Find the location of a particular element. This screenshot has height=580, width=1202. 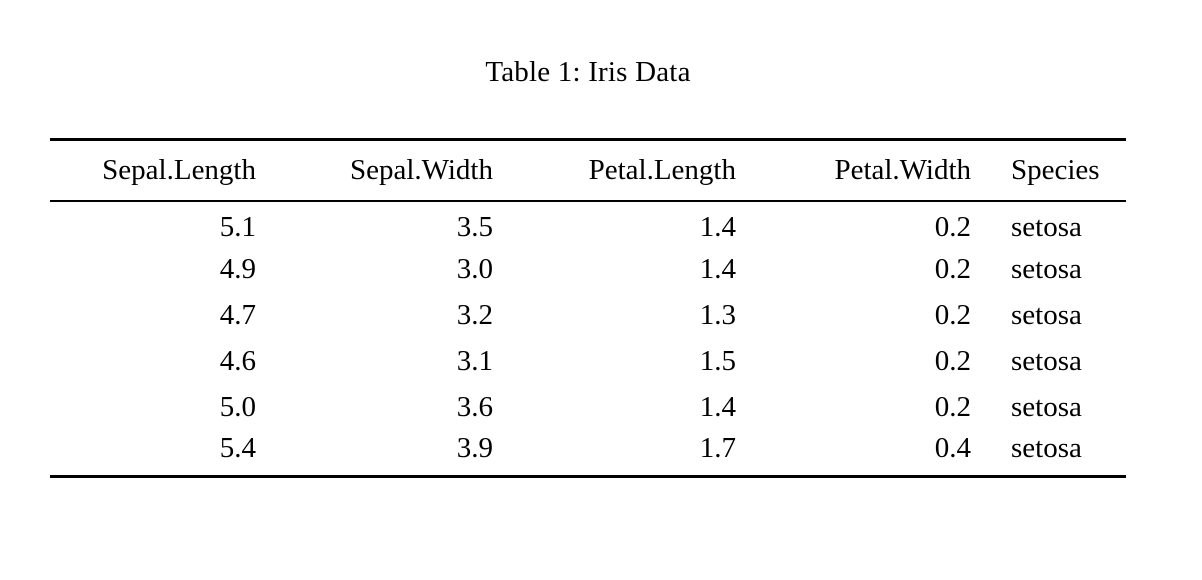

table-cell: 3.9 is located at coordinates (474, 448).